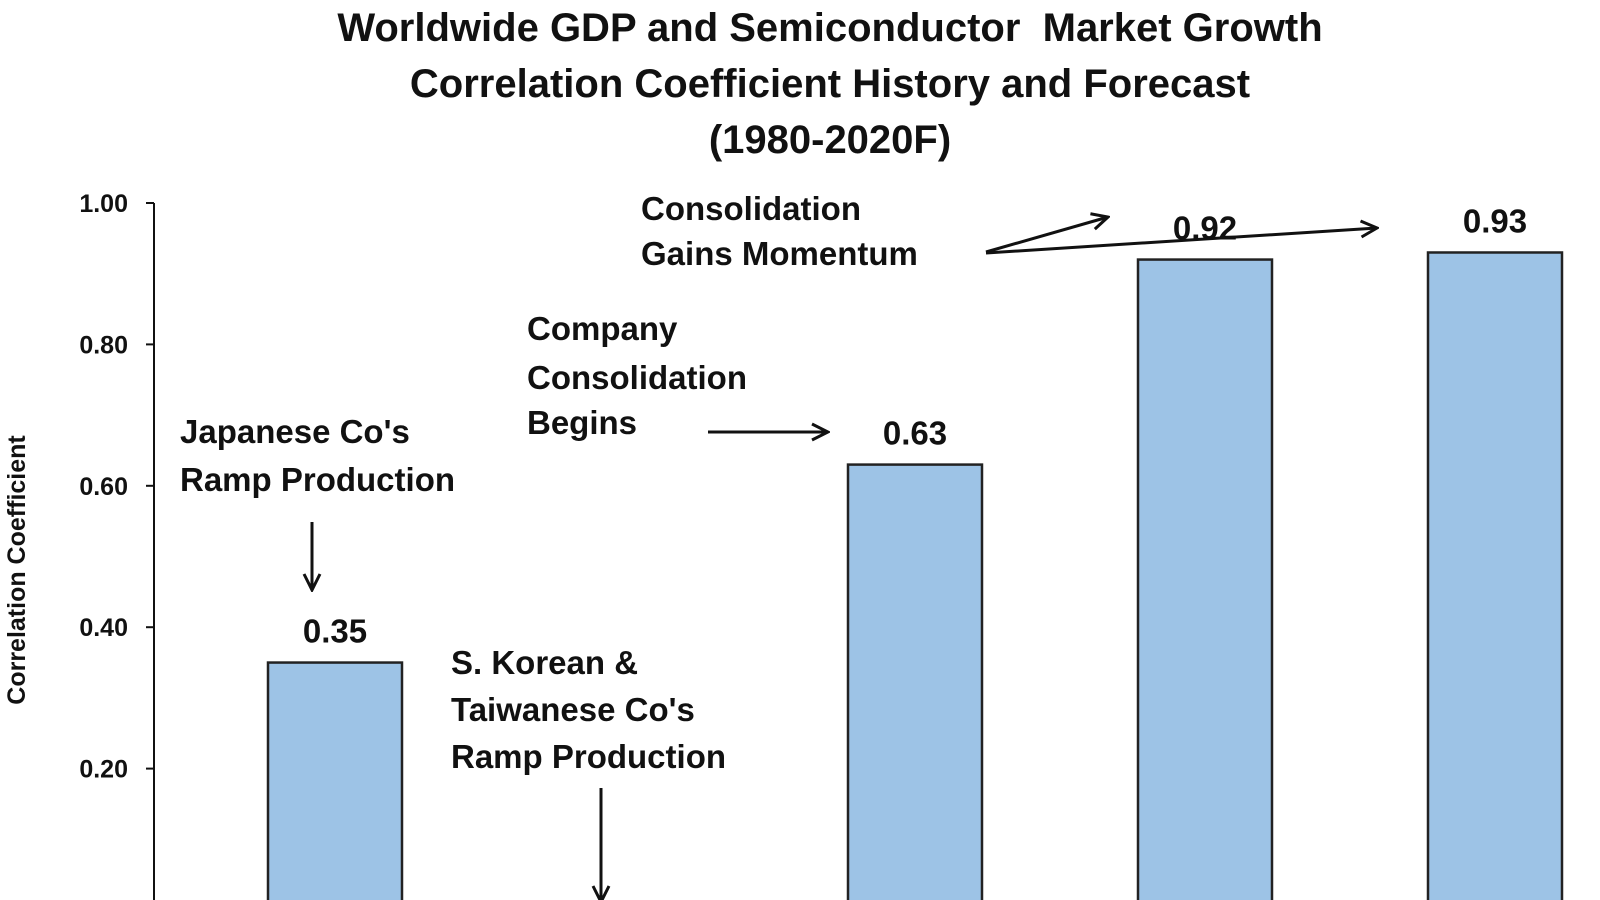 This screenshot has height=900, width=1600. Describe the element at coordinates (779, 253) in the screenshot. I see `annotation-momentum-line-2: Gains Momentum` at that location.